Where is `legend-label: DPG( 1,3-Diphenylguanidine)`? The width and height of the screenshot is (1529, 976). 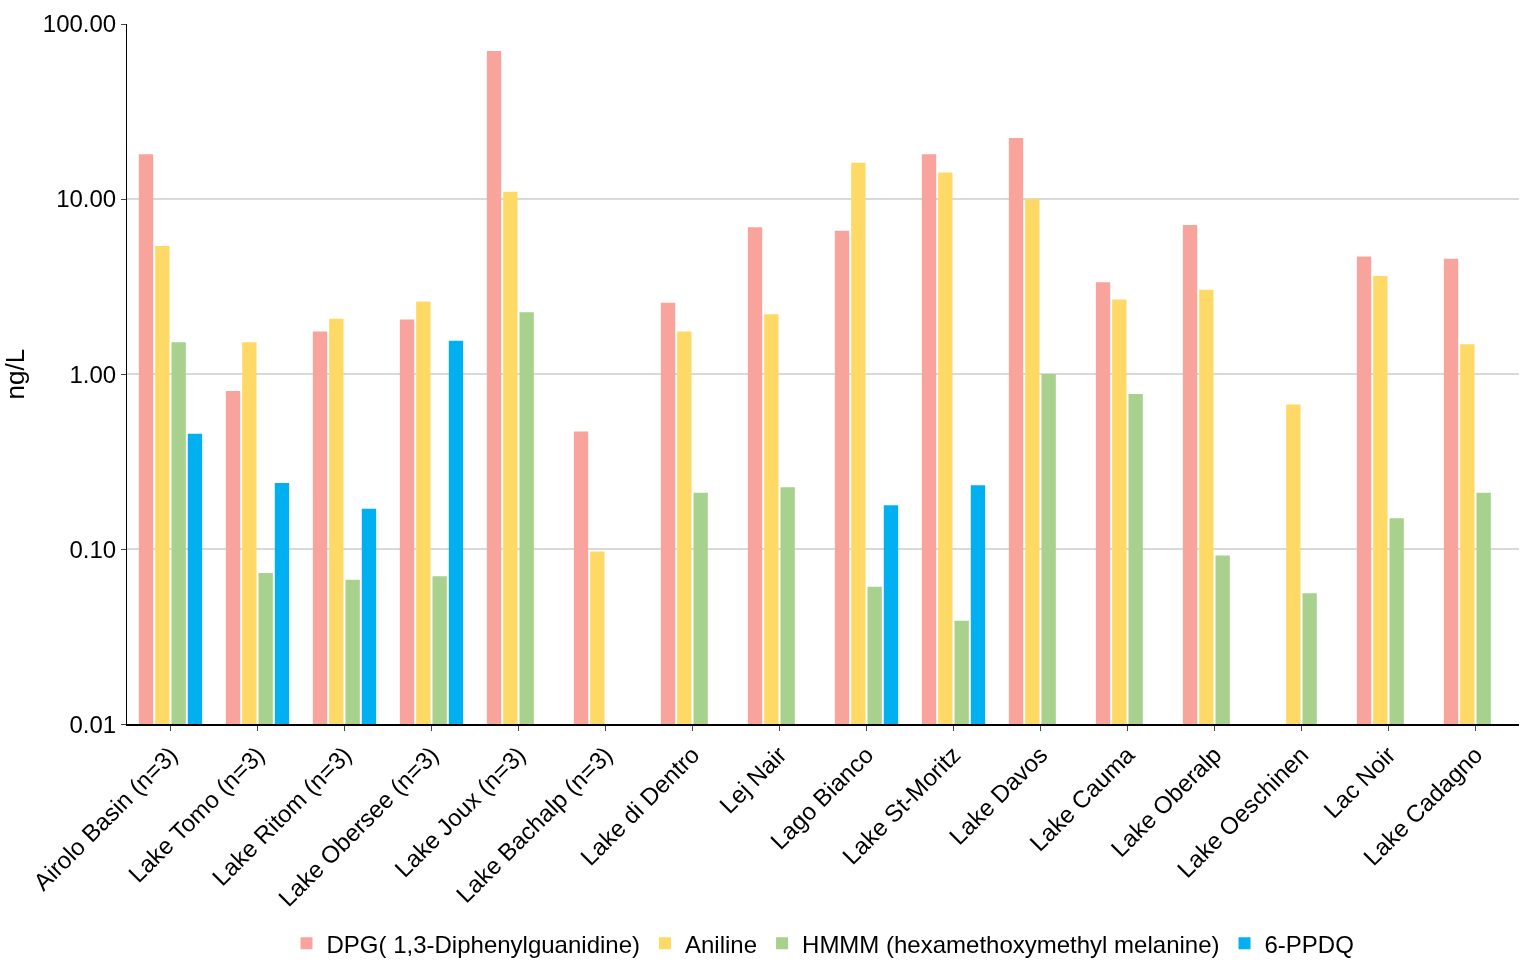
legend-label: DPG( 1,3-Diphenylguanidine) is located at coordinates (483, 944).